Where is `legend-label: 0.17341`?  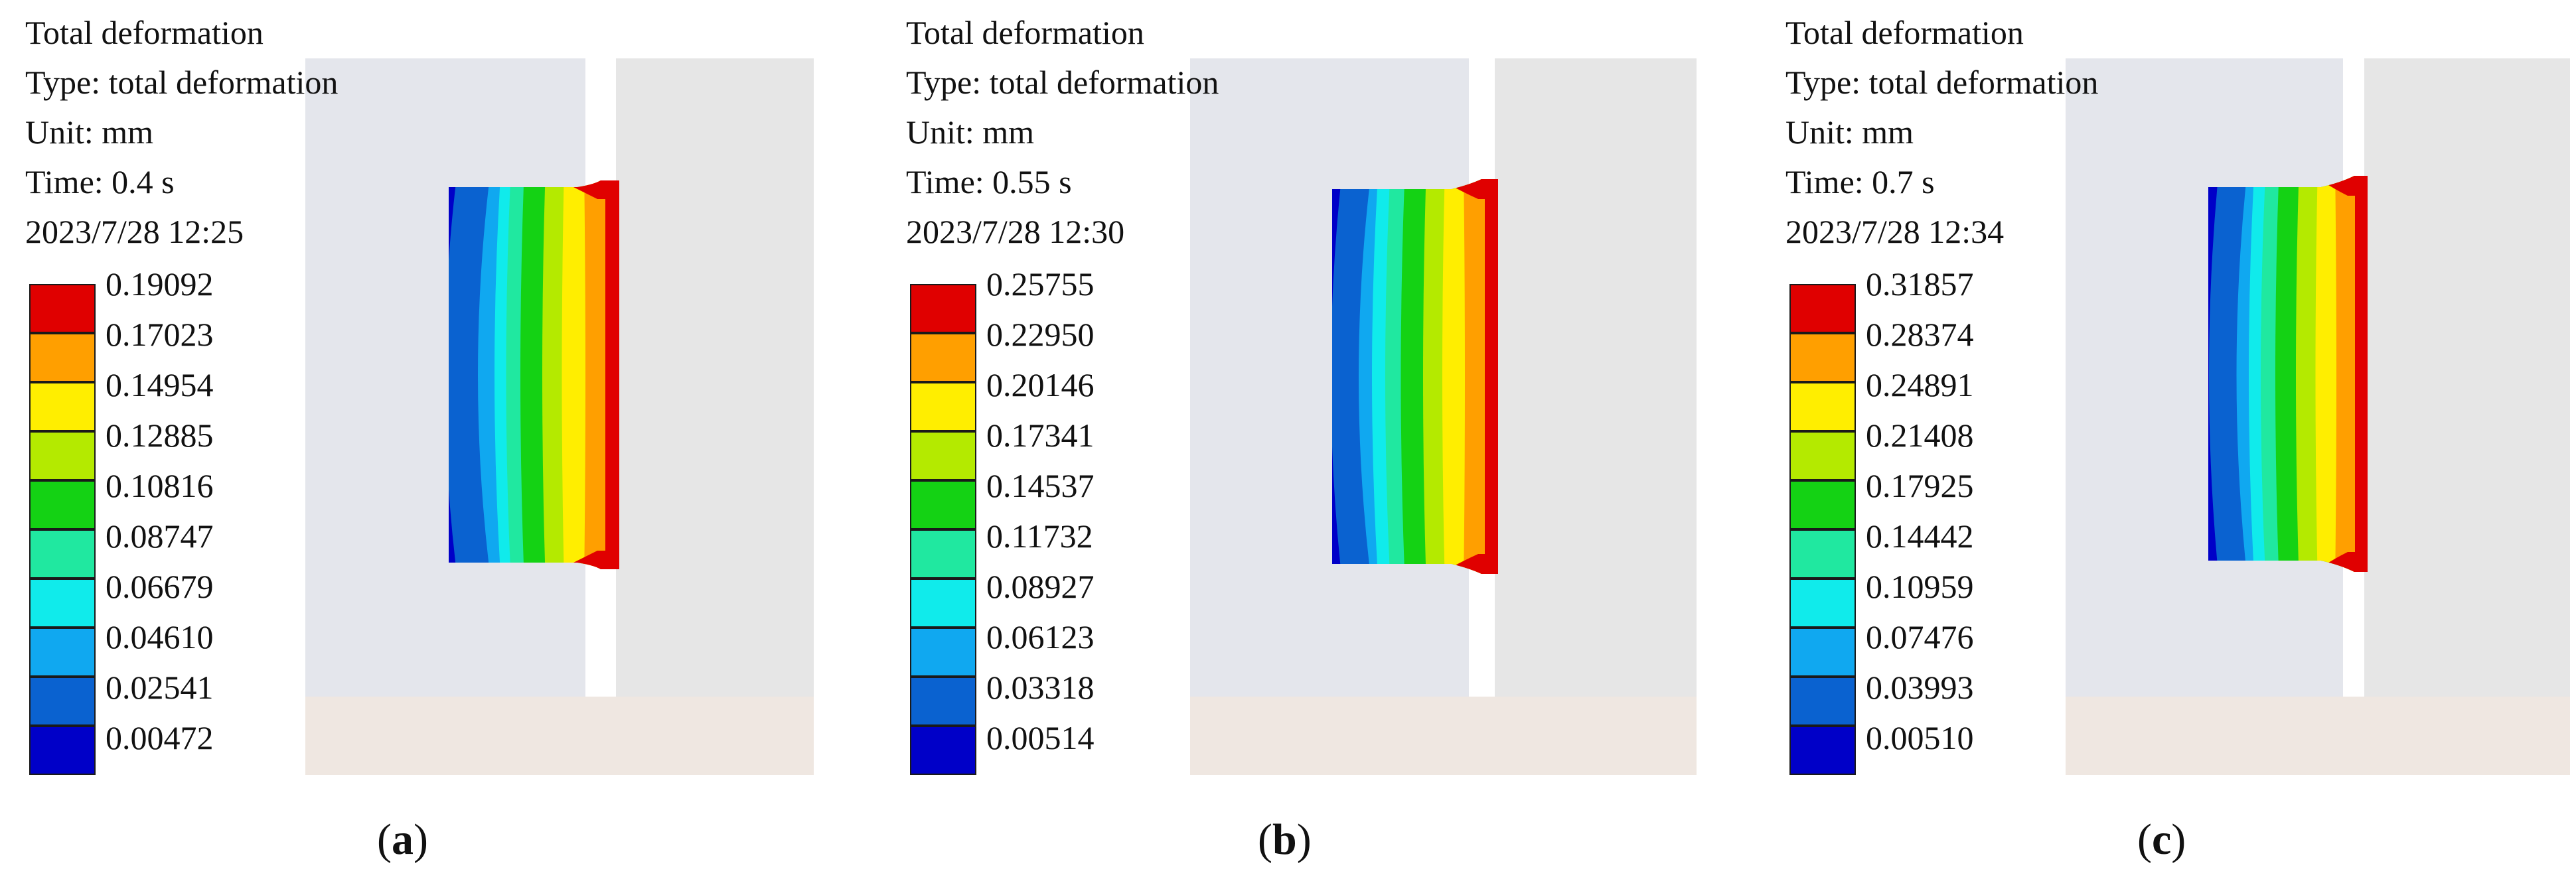
legend-label: 0.17341 is located at coordinates (1041, 435).